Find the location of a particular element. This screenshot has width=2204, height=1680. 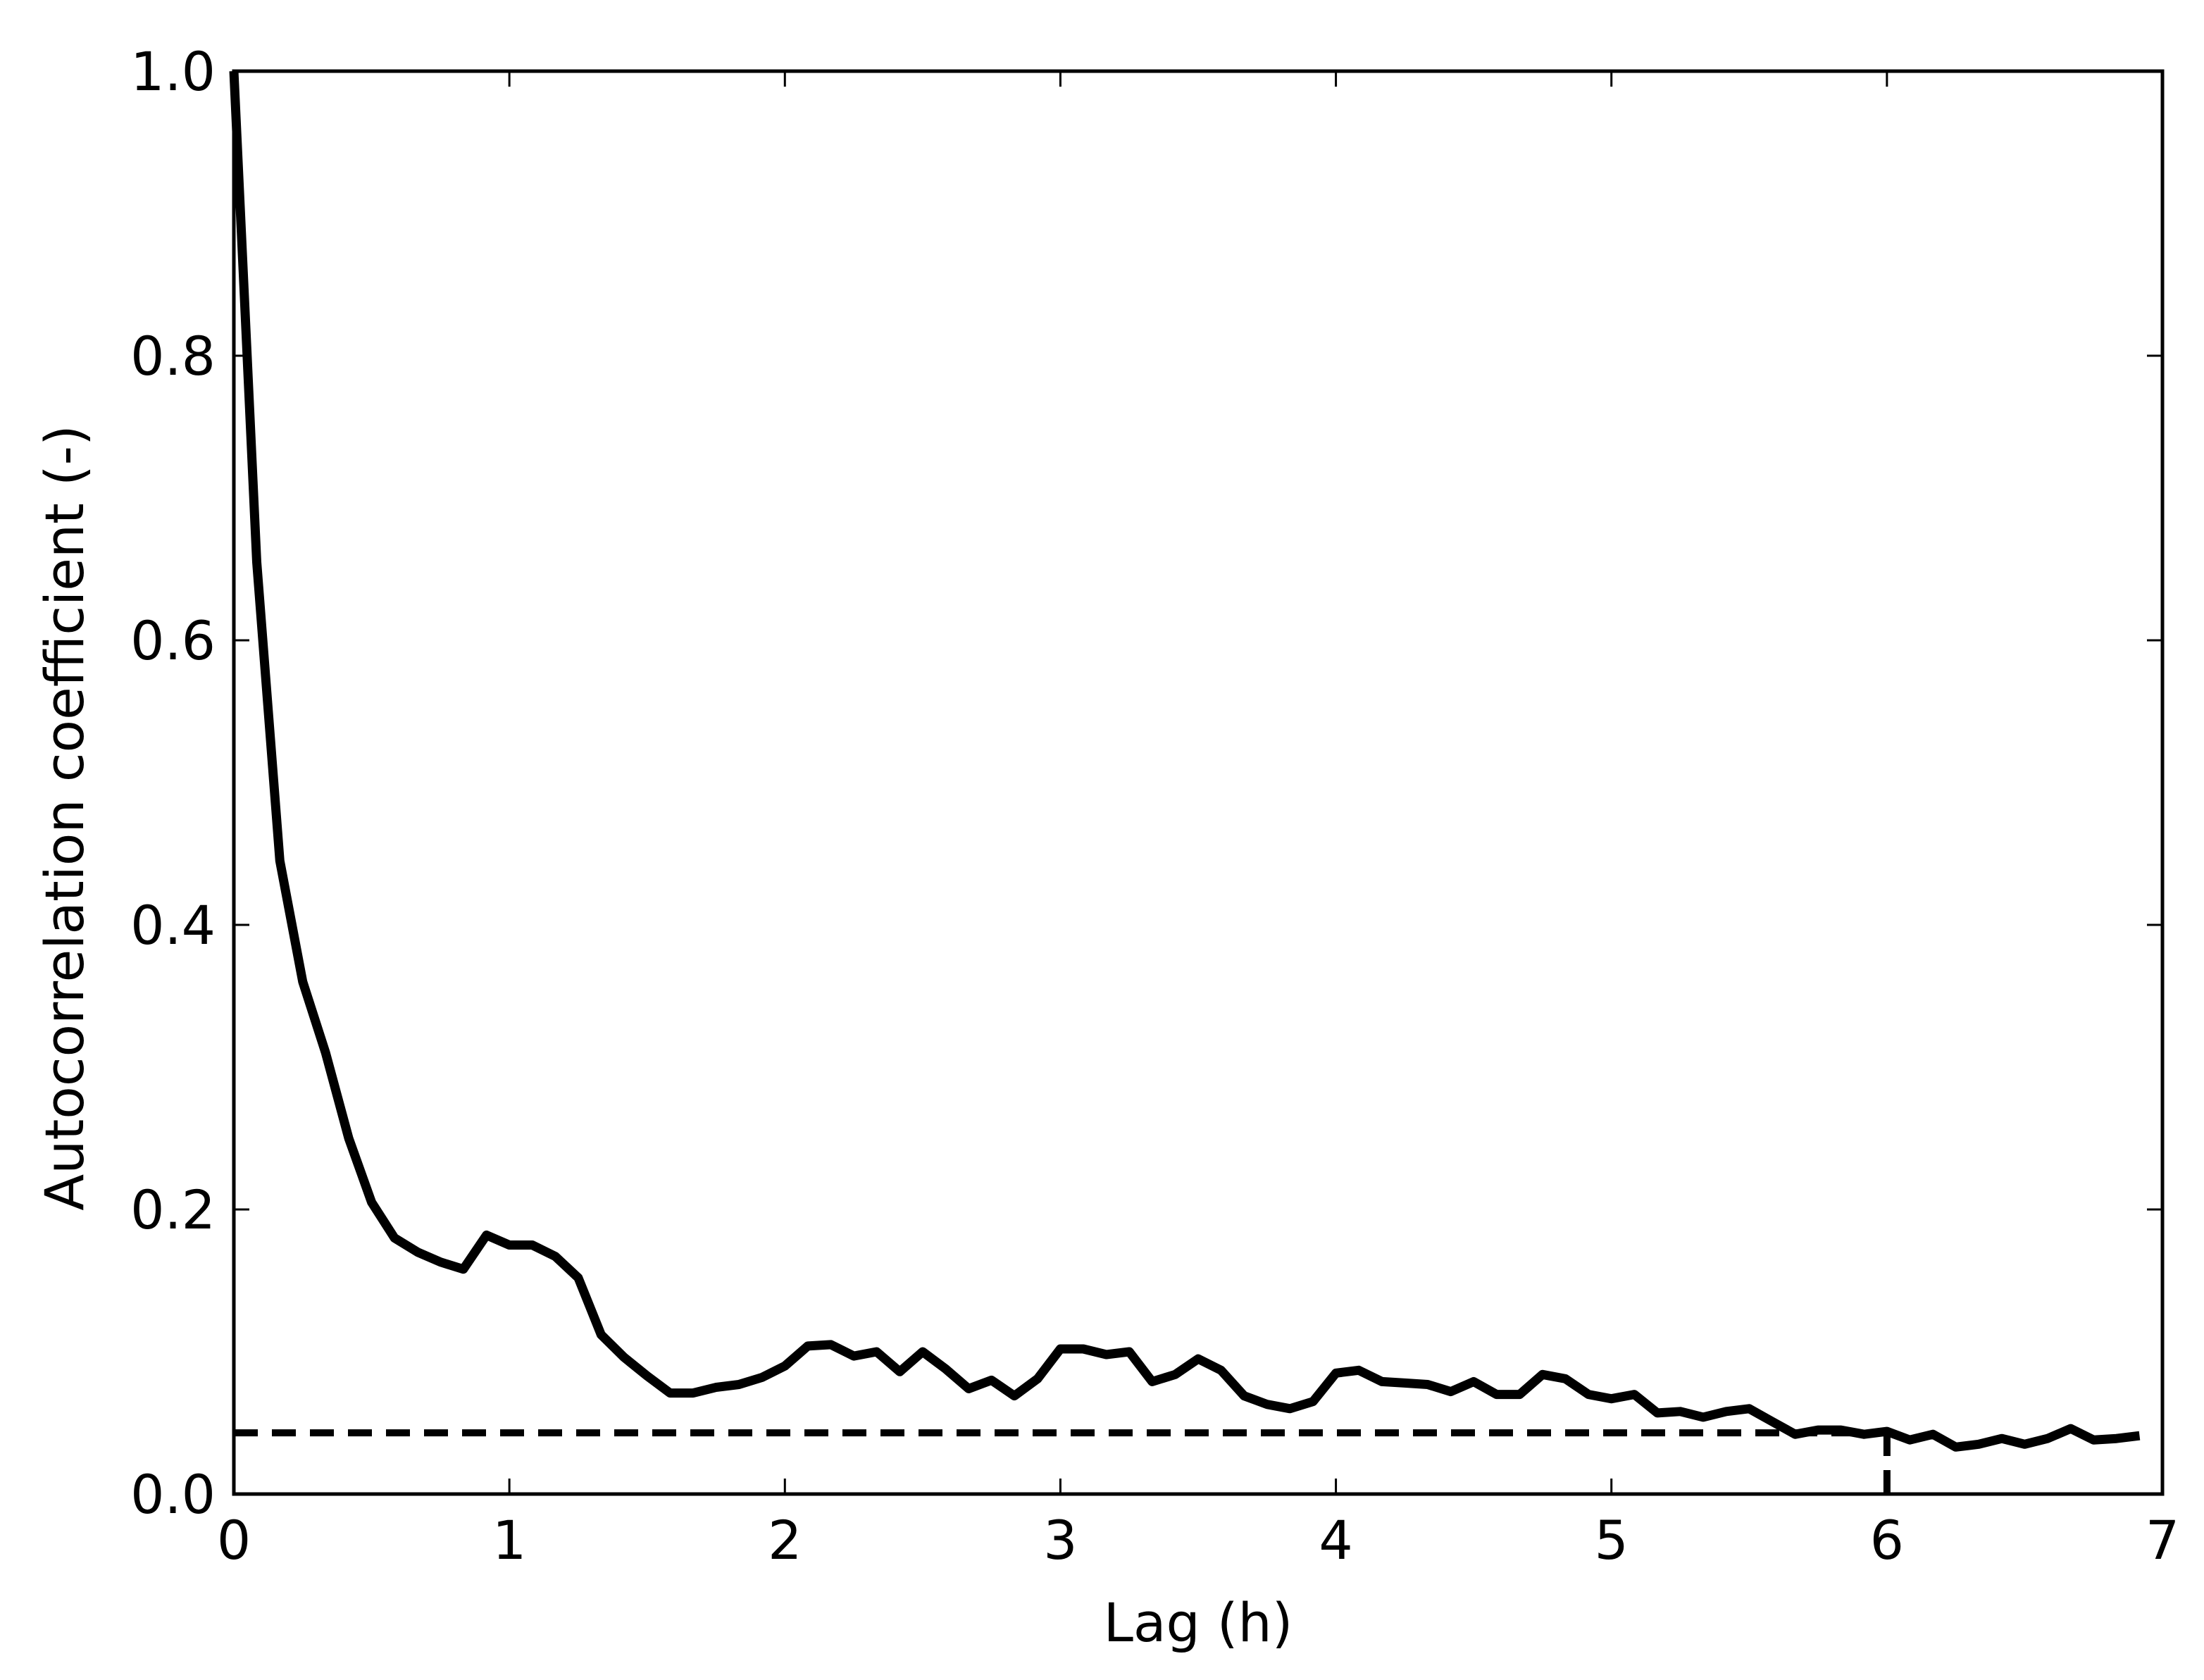

x-tick-label: 7 is located at coordinates (2162, 1540).